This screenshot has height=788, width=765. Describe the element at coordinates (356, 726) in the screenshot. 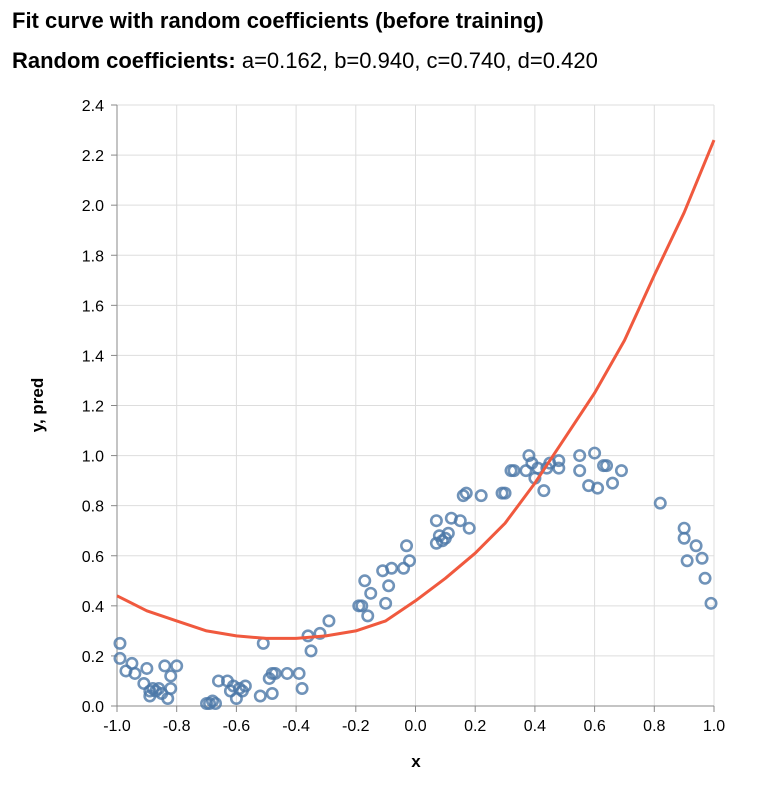

I see `x-tick-label: -0.2` at that location.